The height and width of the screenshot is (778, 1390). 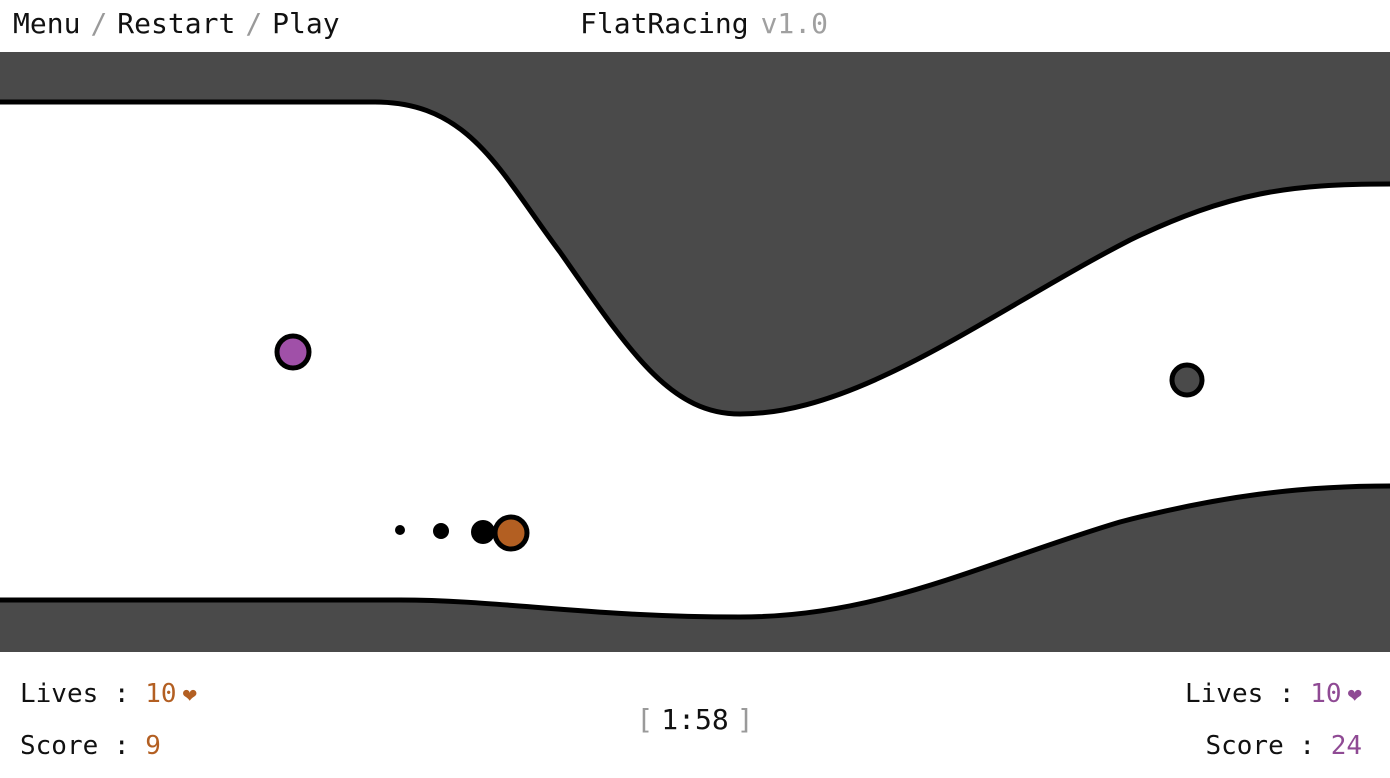 I want to click on race-timer: [1:58], so click(x=695, y=720).